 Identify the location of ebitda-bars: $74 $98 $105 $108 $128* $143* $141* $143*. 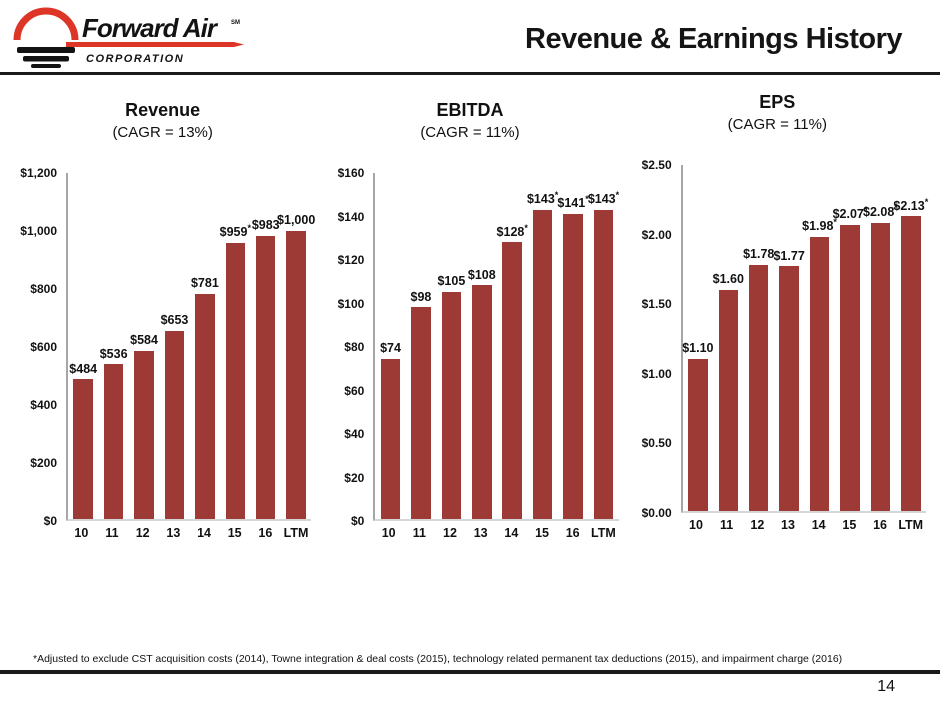
(497, 346).